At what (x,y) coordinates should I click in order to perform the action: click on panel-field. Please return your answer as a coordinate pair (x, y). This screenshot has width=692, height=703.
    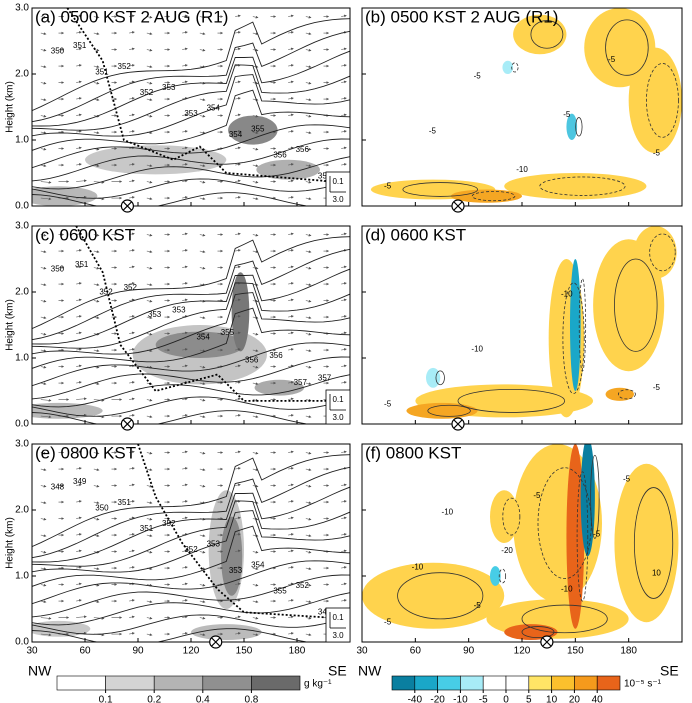
    Looking at the image, I should click on (191, 107).